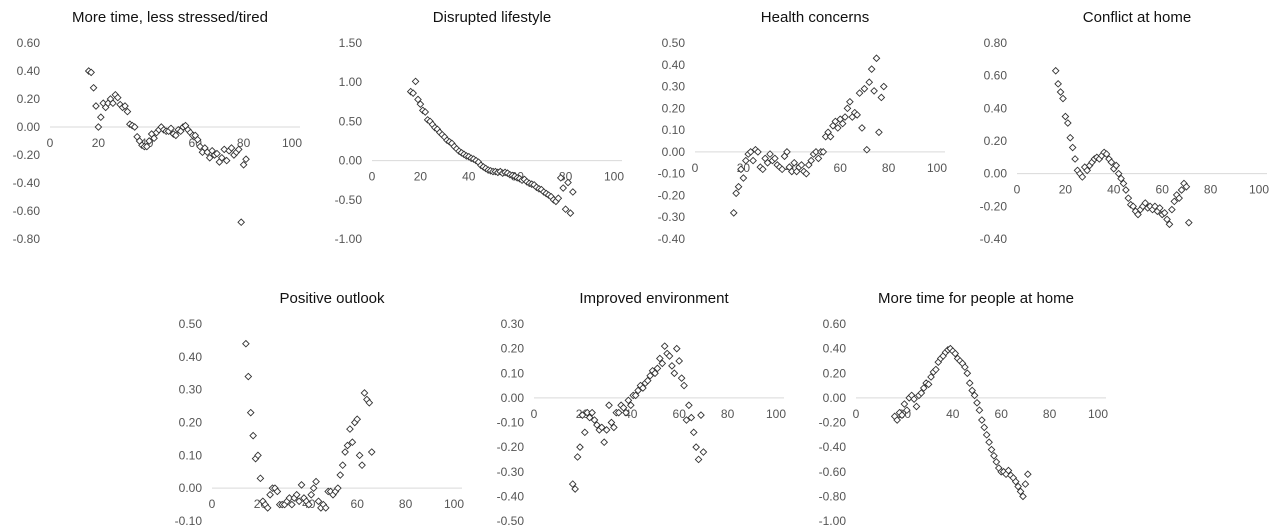  What do you see at coordinates (996, 43) in the screenshot?
I see `y-tick-label: 0.80` at bounding box center [996, 43].